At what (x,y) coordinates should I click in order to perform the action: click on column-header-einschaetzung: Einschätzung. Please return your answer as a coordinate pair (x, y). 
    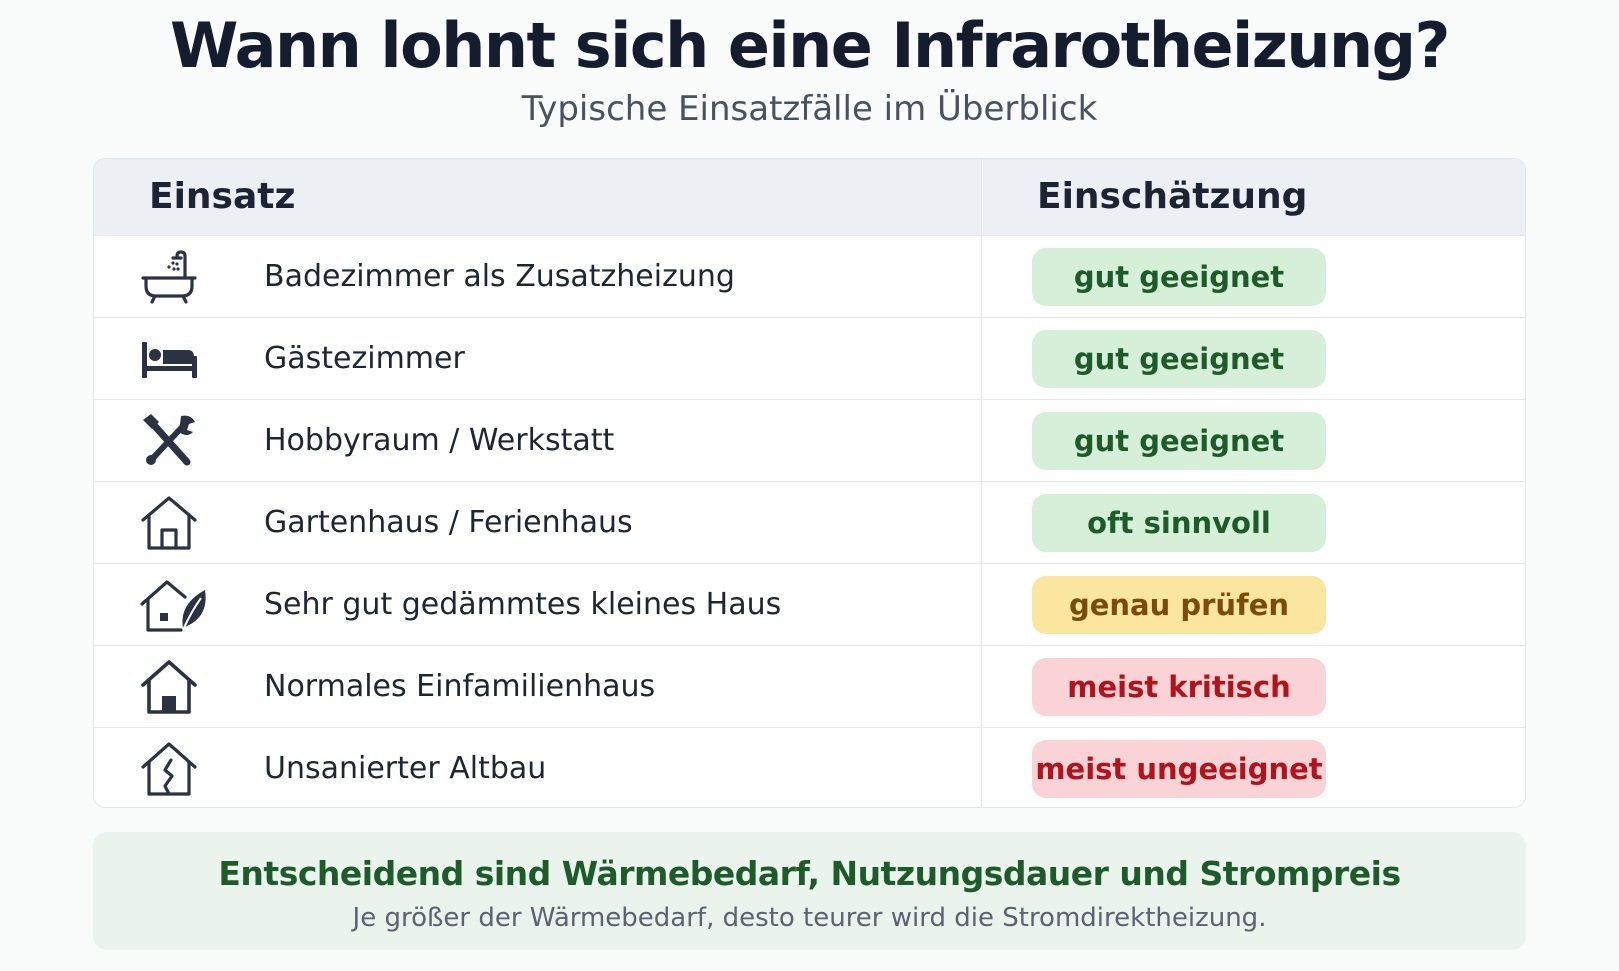
    Looking at the image, I should click on (1172, 196).